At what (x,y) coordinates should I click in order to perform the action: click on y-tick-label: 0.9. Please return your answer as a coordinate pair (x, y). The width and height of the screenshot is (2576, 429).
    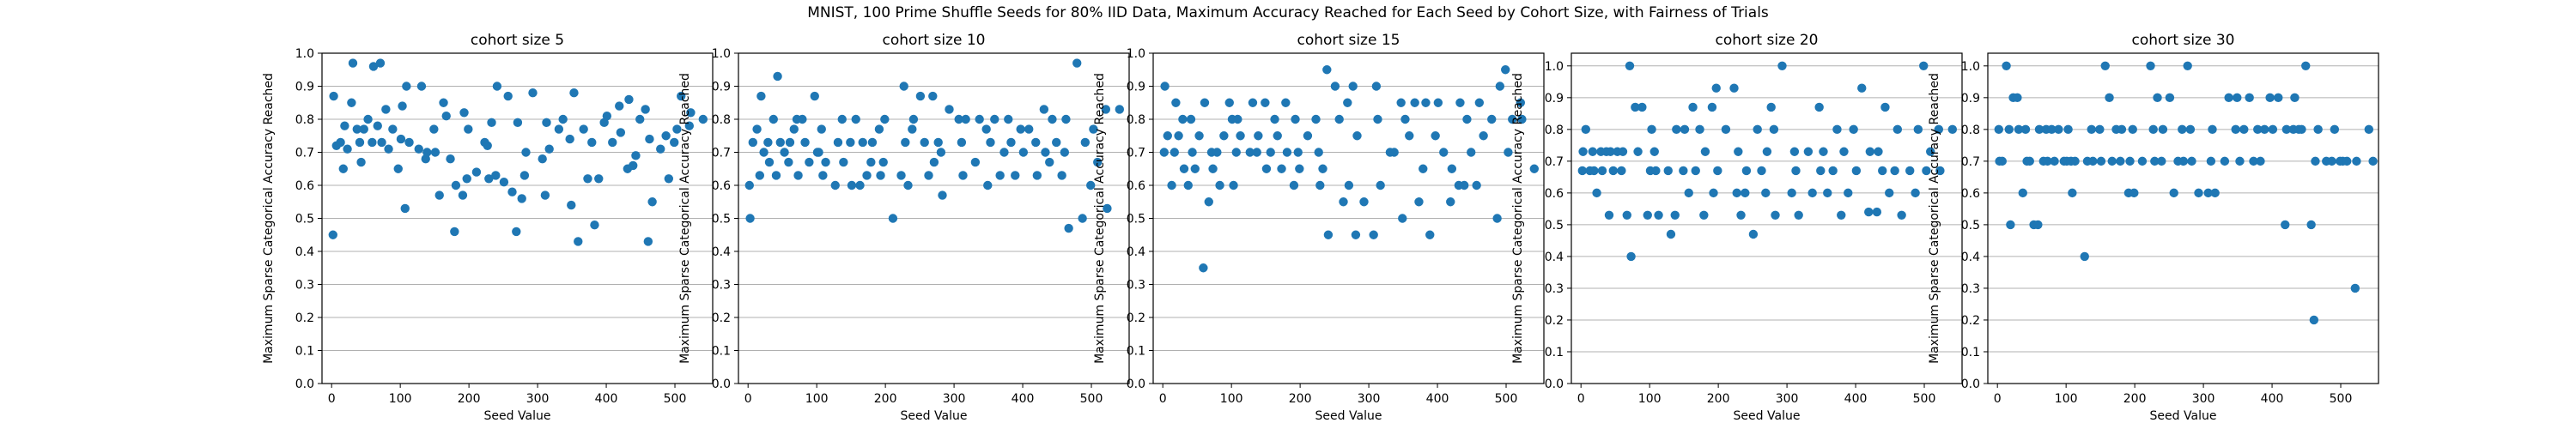
    Looking at the image, I should click on (1136, 88).